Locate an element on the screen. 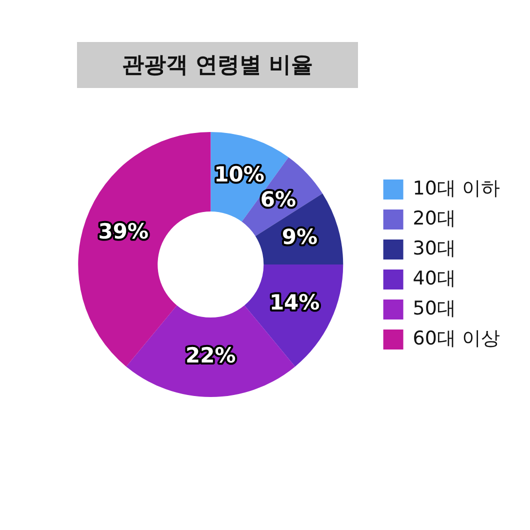 Image resolution: width=530 pixels, height=530 pixels. data-label: 22% is located at coordinates (211, 356).